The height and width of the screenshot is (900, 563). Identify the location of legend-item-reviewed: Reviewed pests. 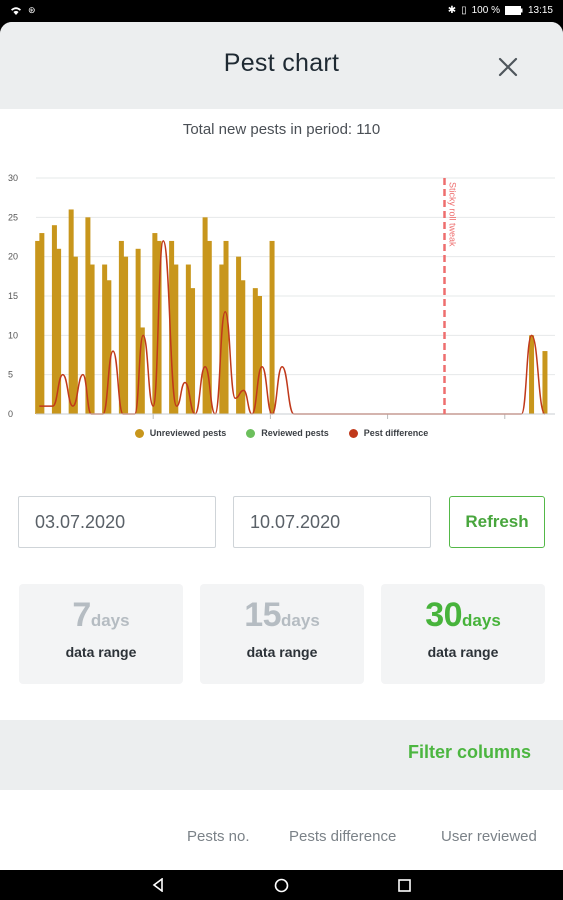
(287, 433).